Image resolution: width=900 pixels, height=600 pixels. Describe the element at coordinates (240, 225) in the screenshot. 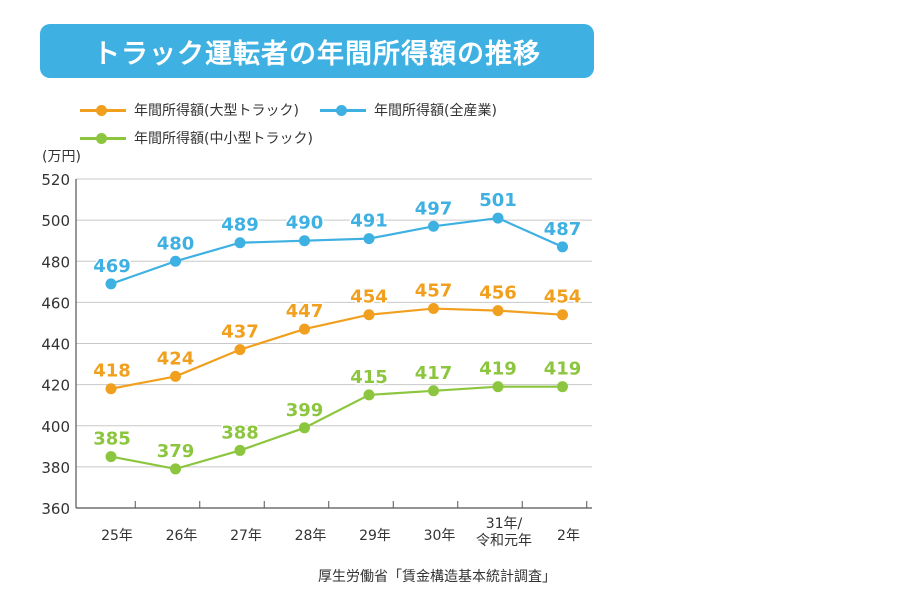

I see `data-label: 489` at that location.